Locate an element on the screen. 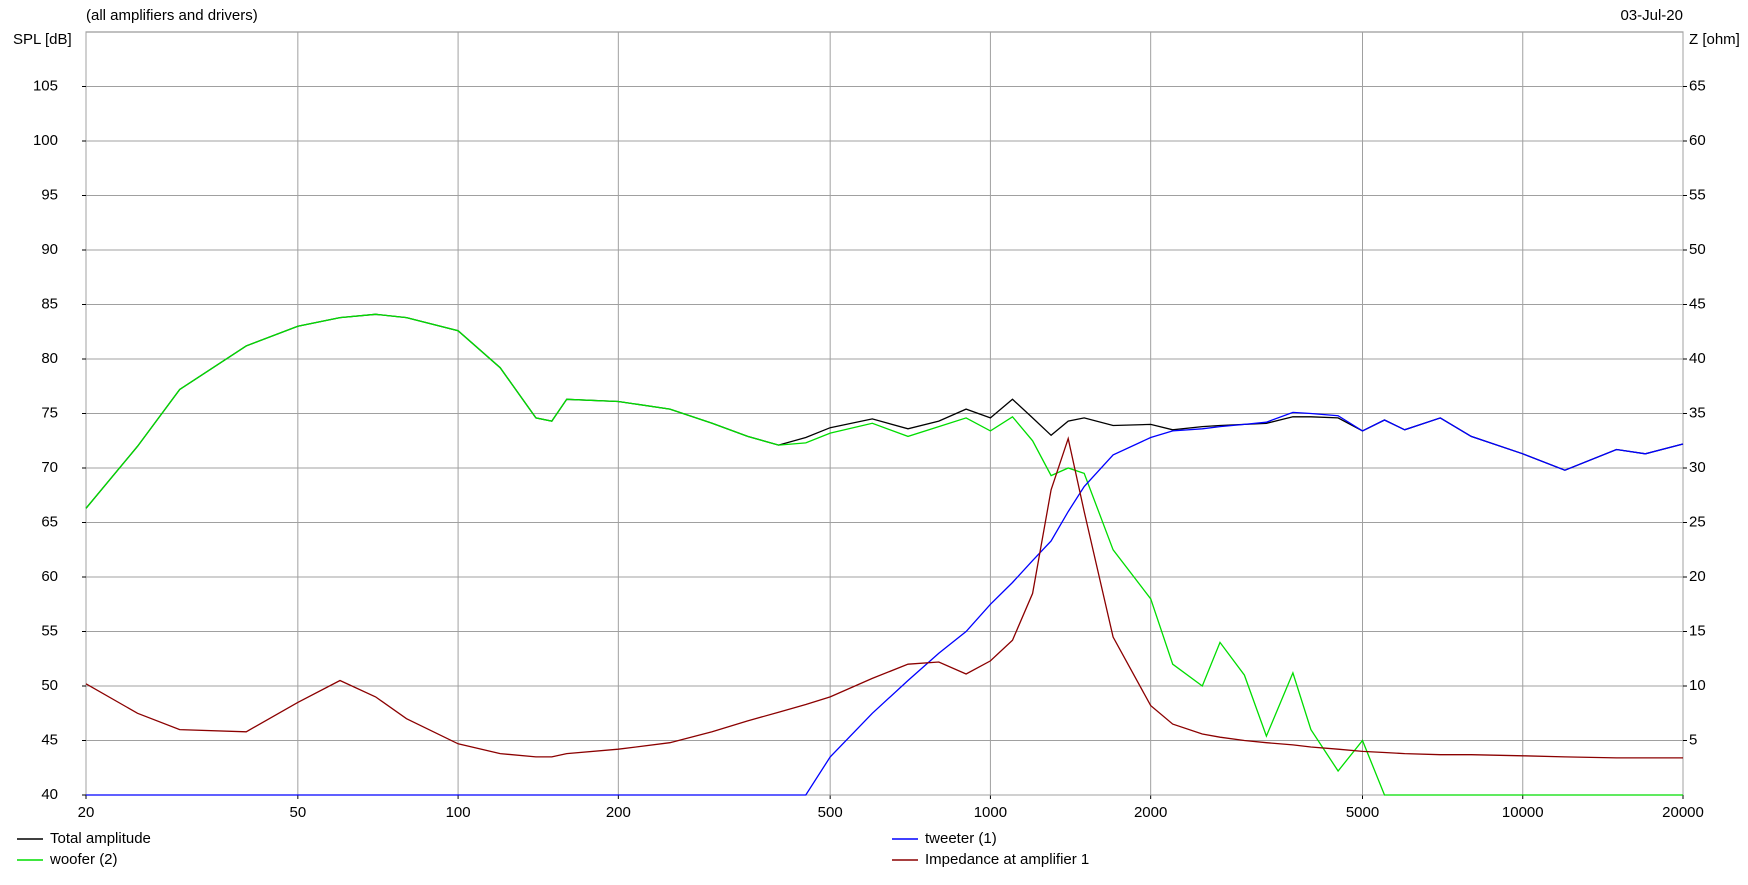 The image size is (1748, 885). y2-tick-label: 5 is located at coordinates (1693, 739).